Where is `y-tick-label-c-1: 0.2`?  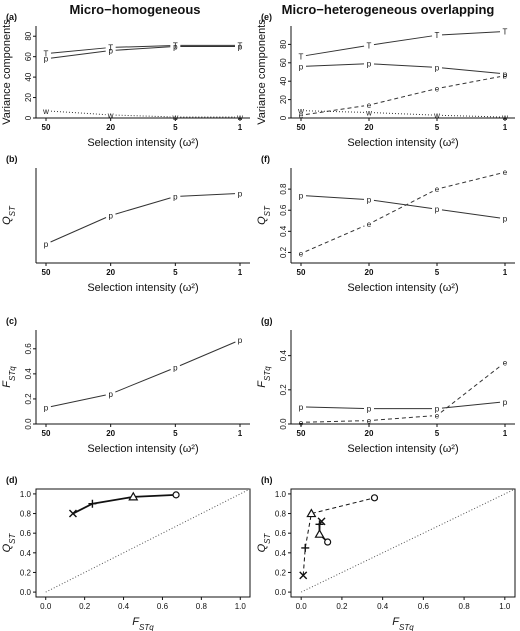
y-tick-label-c-1: 0.2 is located at coordinates (28, 399).